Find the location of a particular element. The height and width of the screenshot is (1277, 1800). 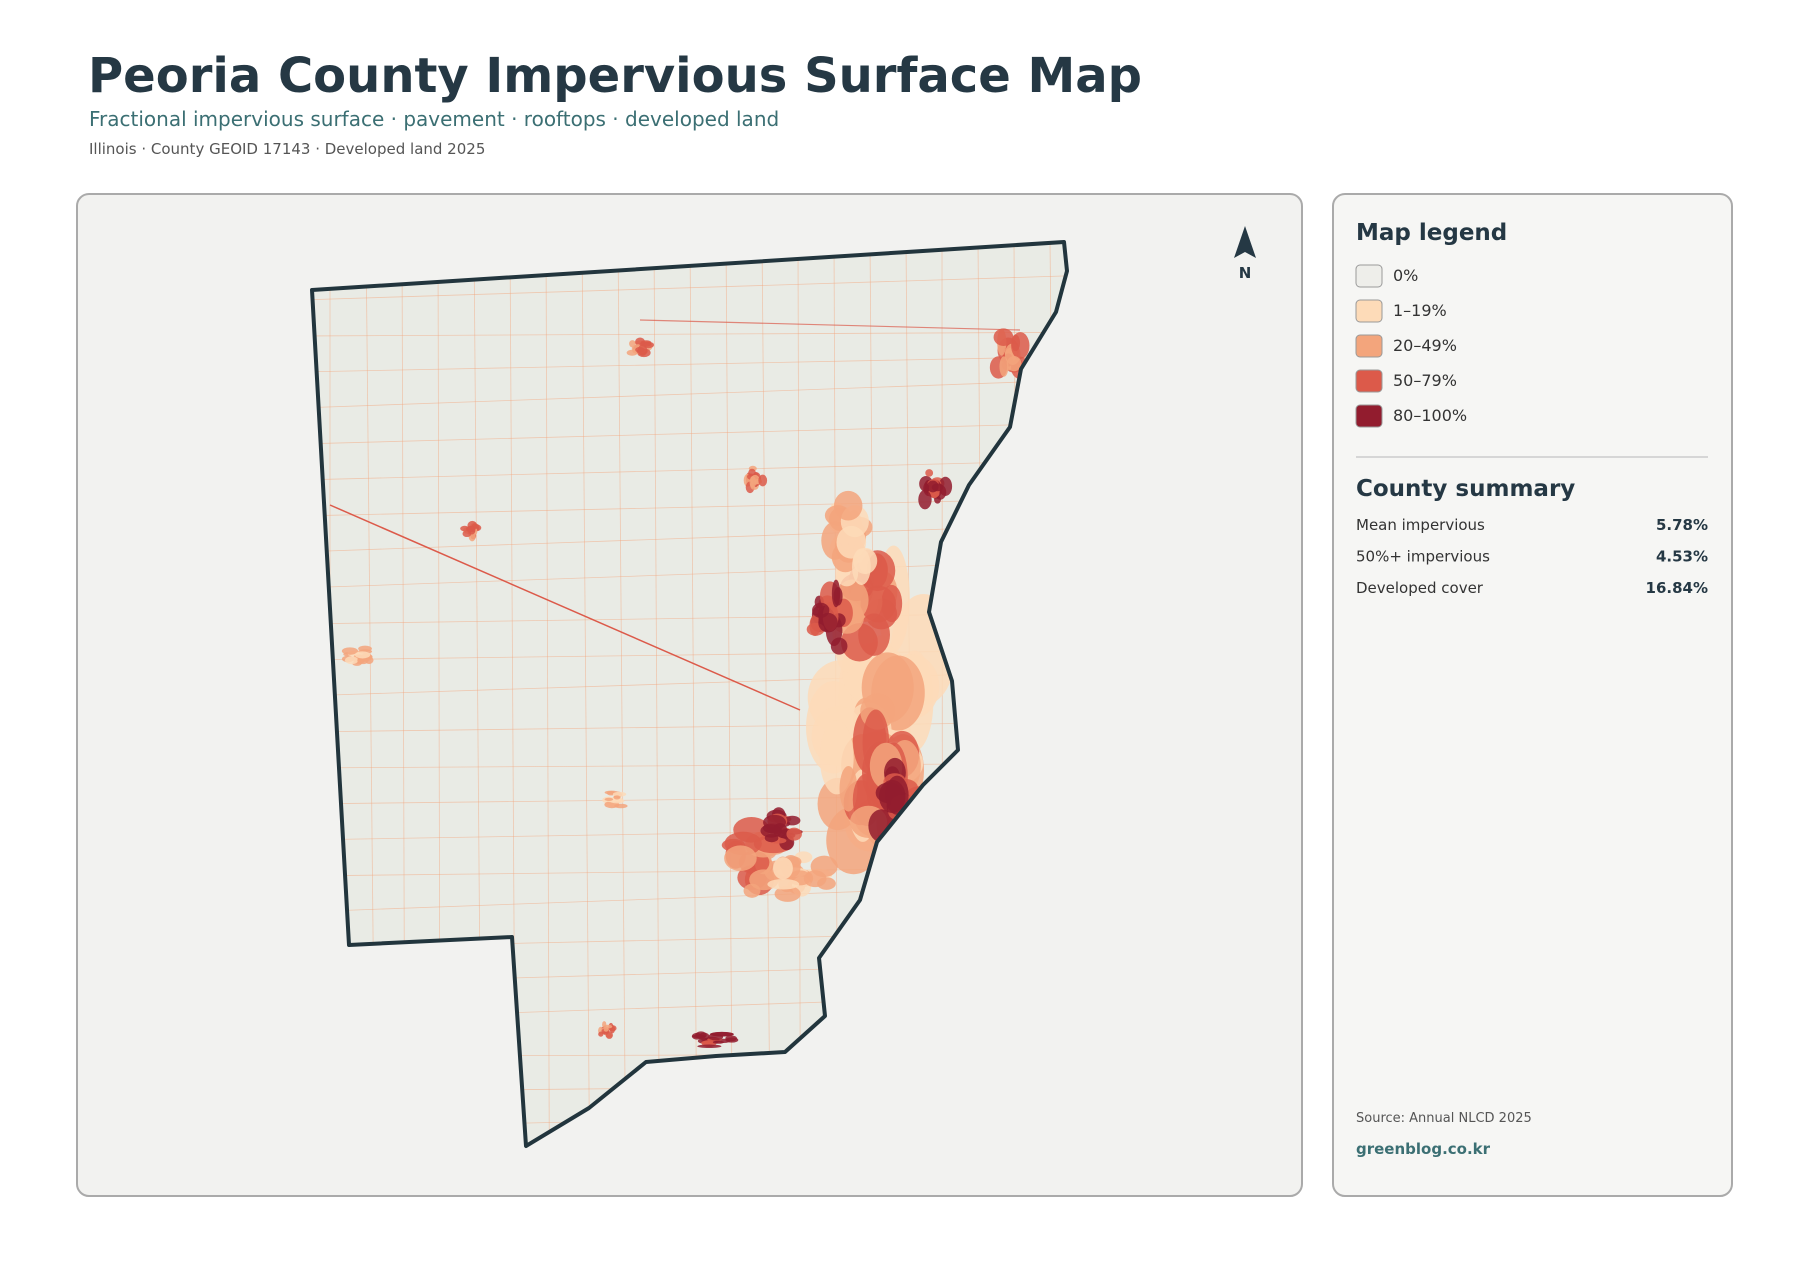

summary-value: 5.78% is located at coordinates (1682, 525).